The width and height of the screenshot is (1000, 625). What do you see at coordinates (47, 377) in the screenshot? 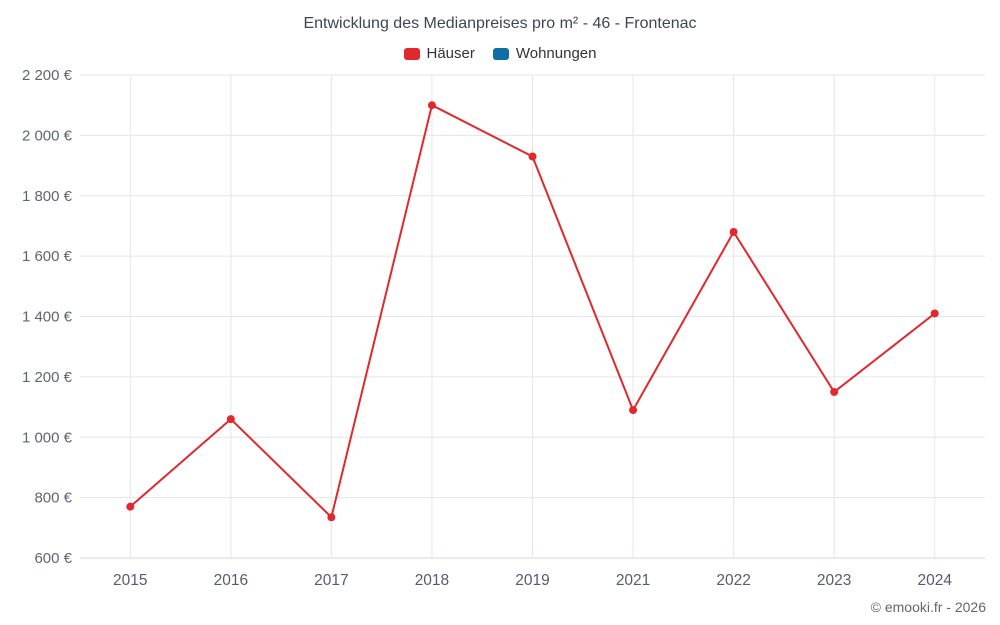
I see `y-axis-tick-label: 1 200 €` at bounding box center [47, 377].